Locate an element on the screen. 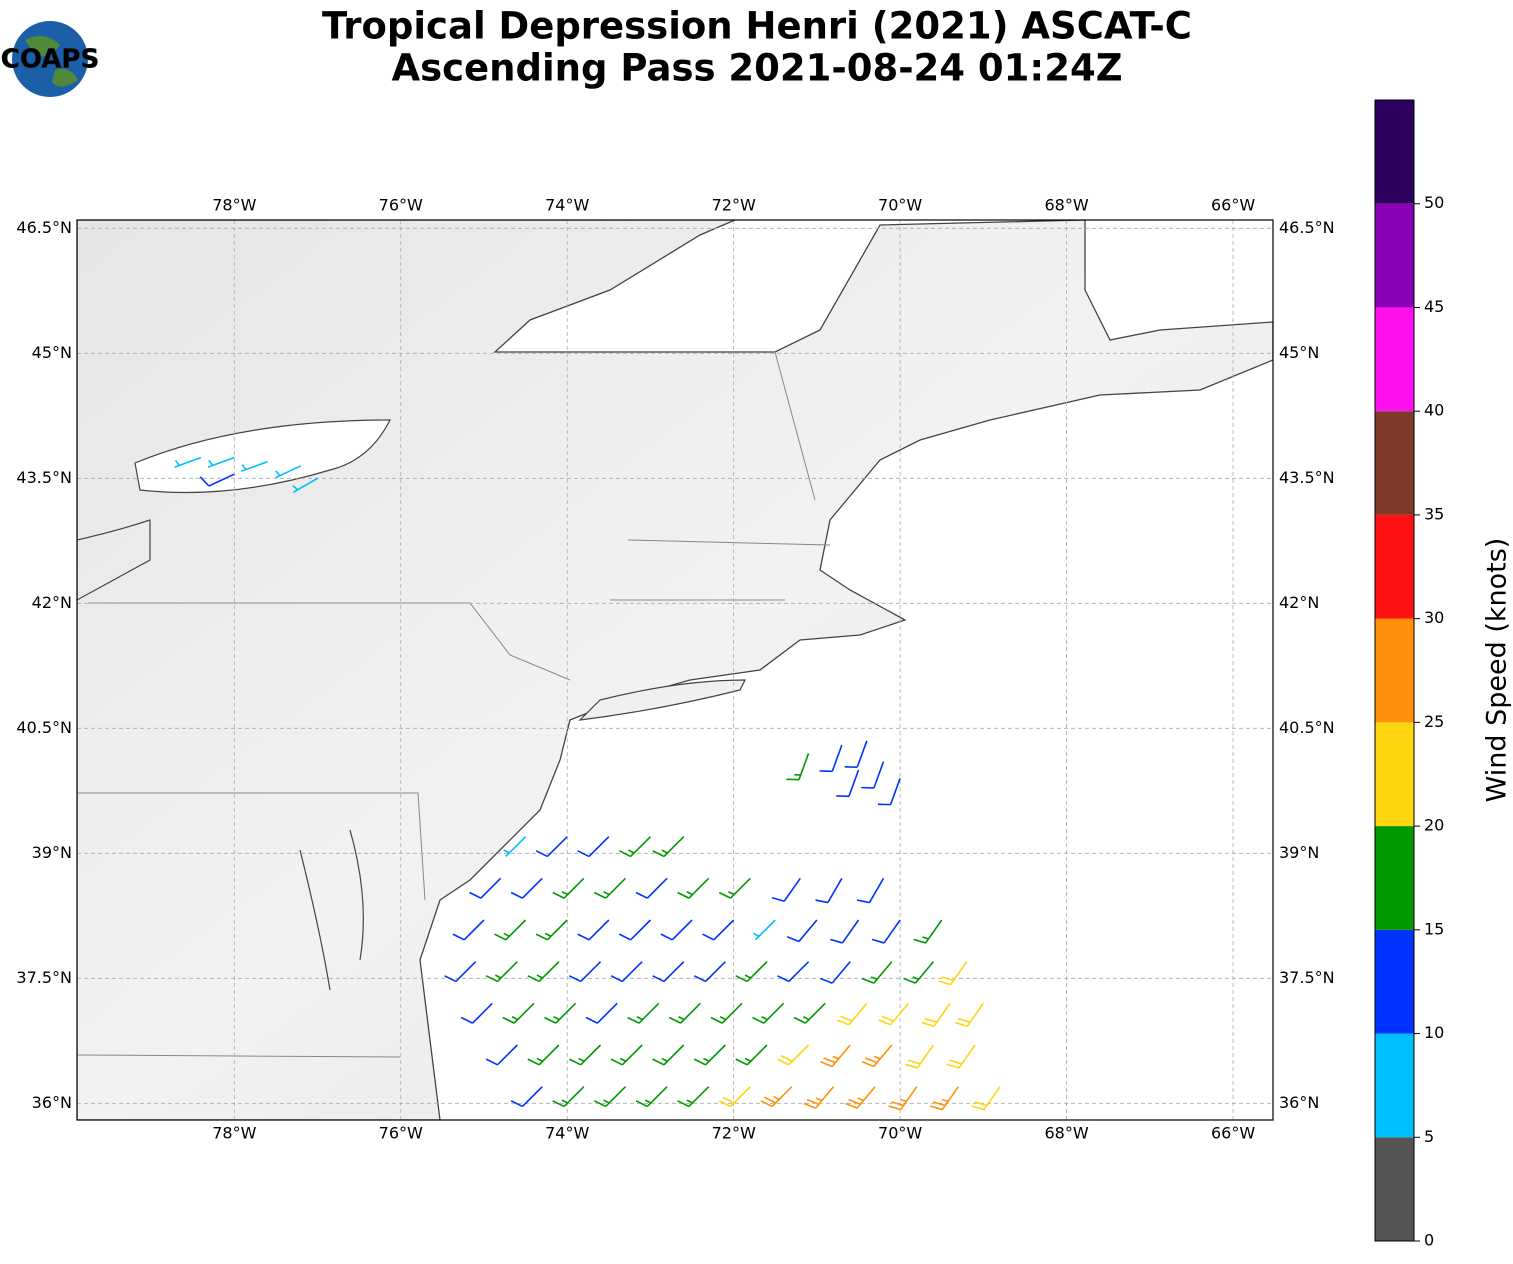 This screenshot has width=1513, height=1264. colorbar-tick-label: 35 is located at coordinates (1434, 513).